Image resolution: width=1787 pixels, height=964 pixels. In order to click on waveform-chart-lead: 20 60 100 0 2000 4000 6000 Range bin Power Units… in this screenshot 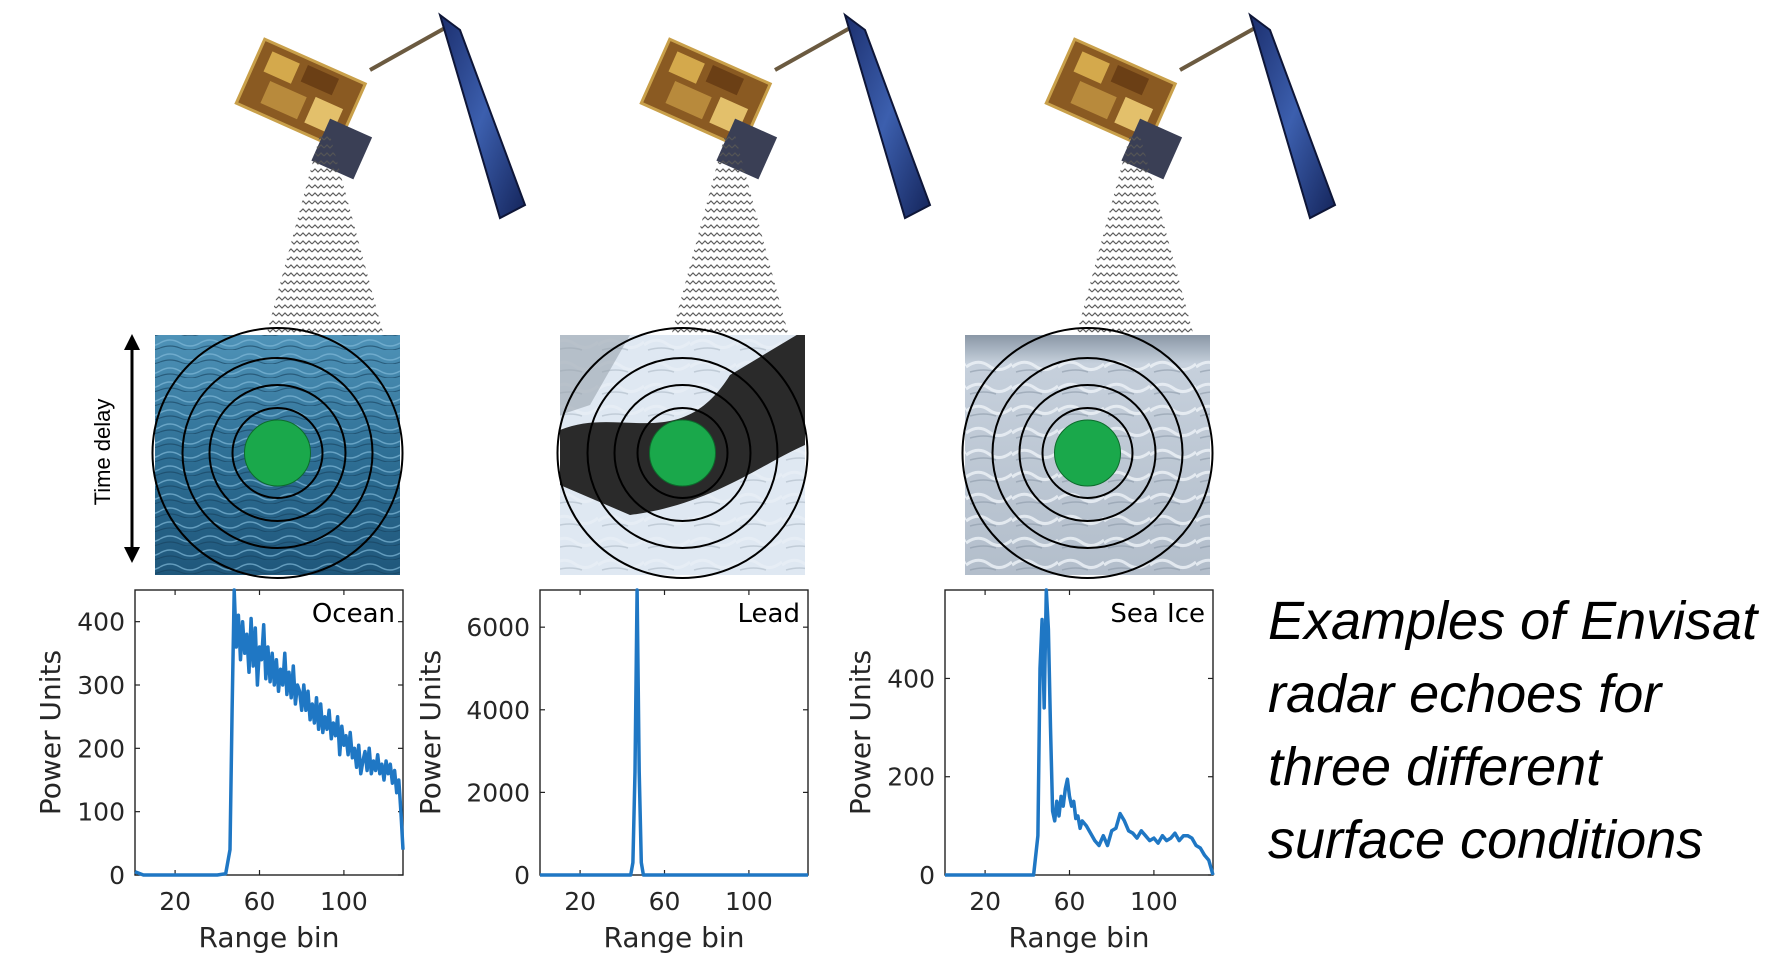, I will do `click(611, 771)`.